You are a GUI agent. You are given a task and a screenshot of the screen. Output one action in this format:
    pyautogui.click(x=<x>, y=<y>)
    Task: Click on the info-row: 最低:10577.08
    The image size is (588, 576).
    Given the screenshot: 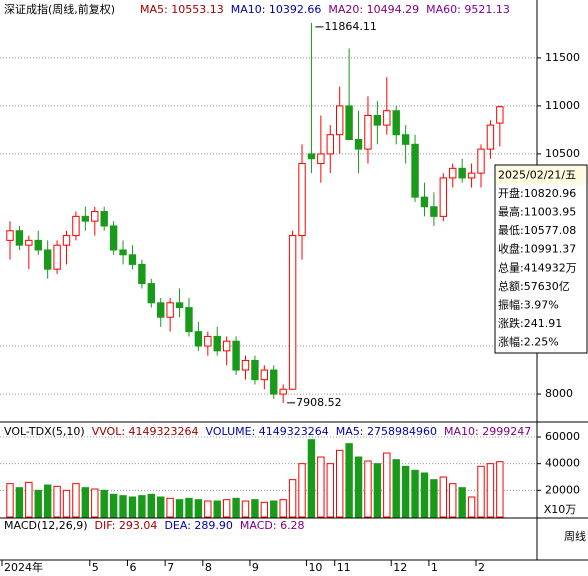 What is the action you would take?
    pyautogui.click(x=537, y=230)
    